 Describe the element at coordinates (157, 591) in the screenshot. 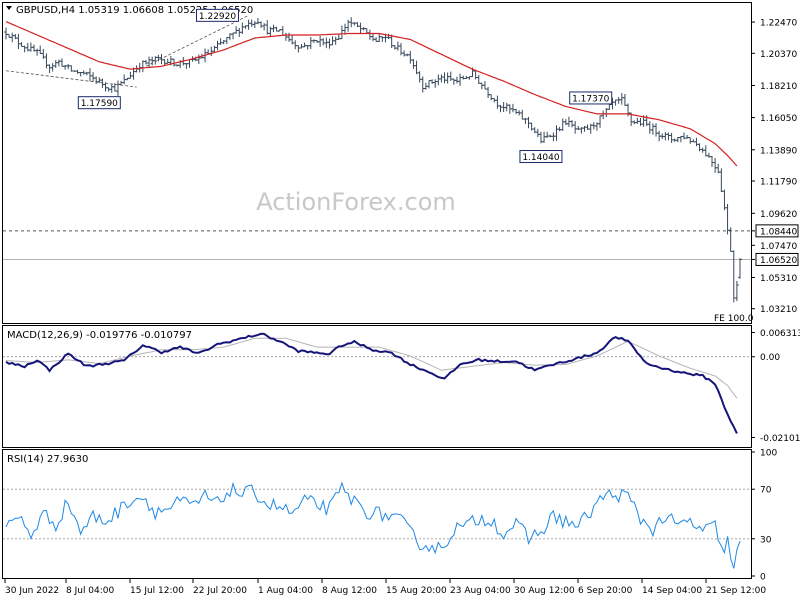

I see `x-tick-label: 15 Jul 12:00` at that location.